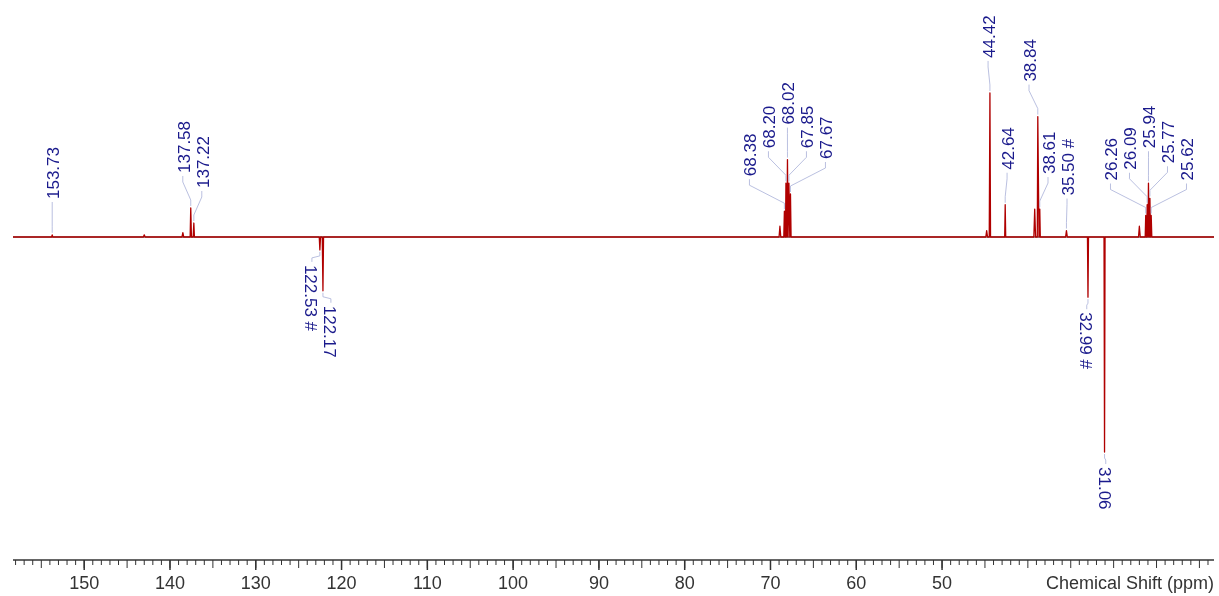 The image size is (1219, 596). I want to click on annotation: 137.22, so click(203, 162).